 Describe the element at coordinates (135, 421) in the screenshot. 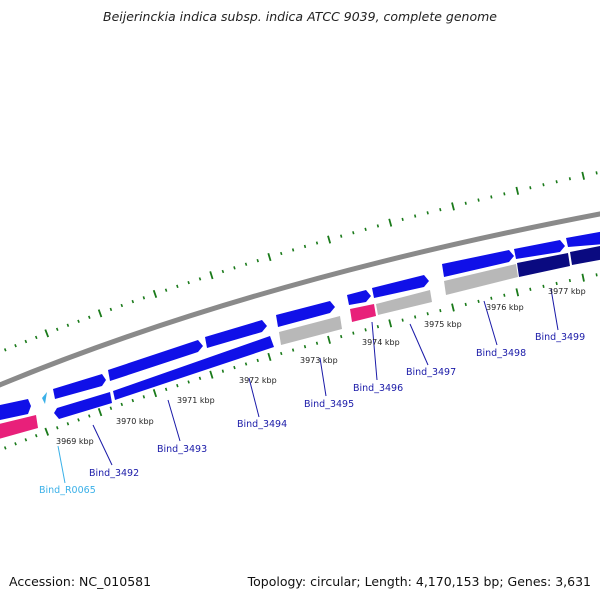

I see `kbp-label: 3970 kbp` at that location.